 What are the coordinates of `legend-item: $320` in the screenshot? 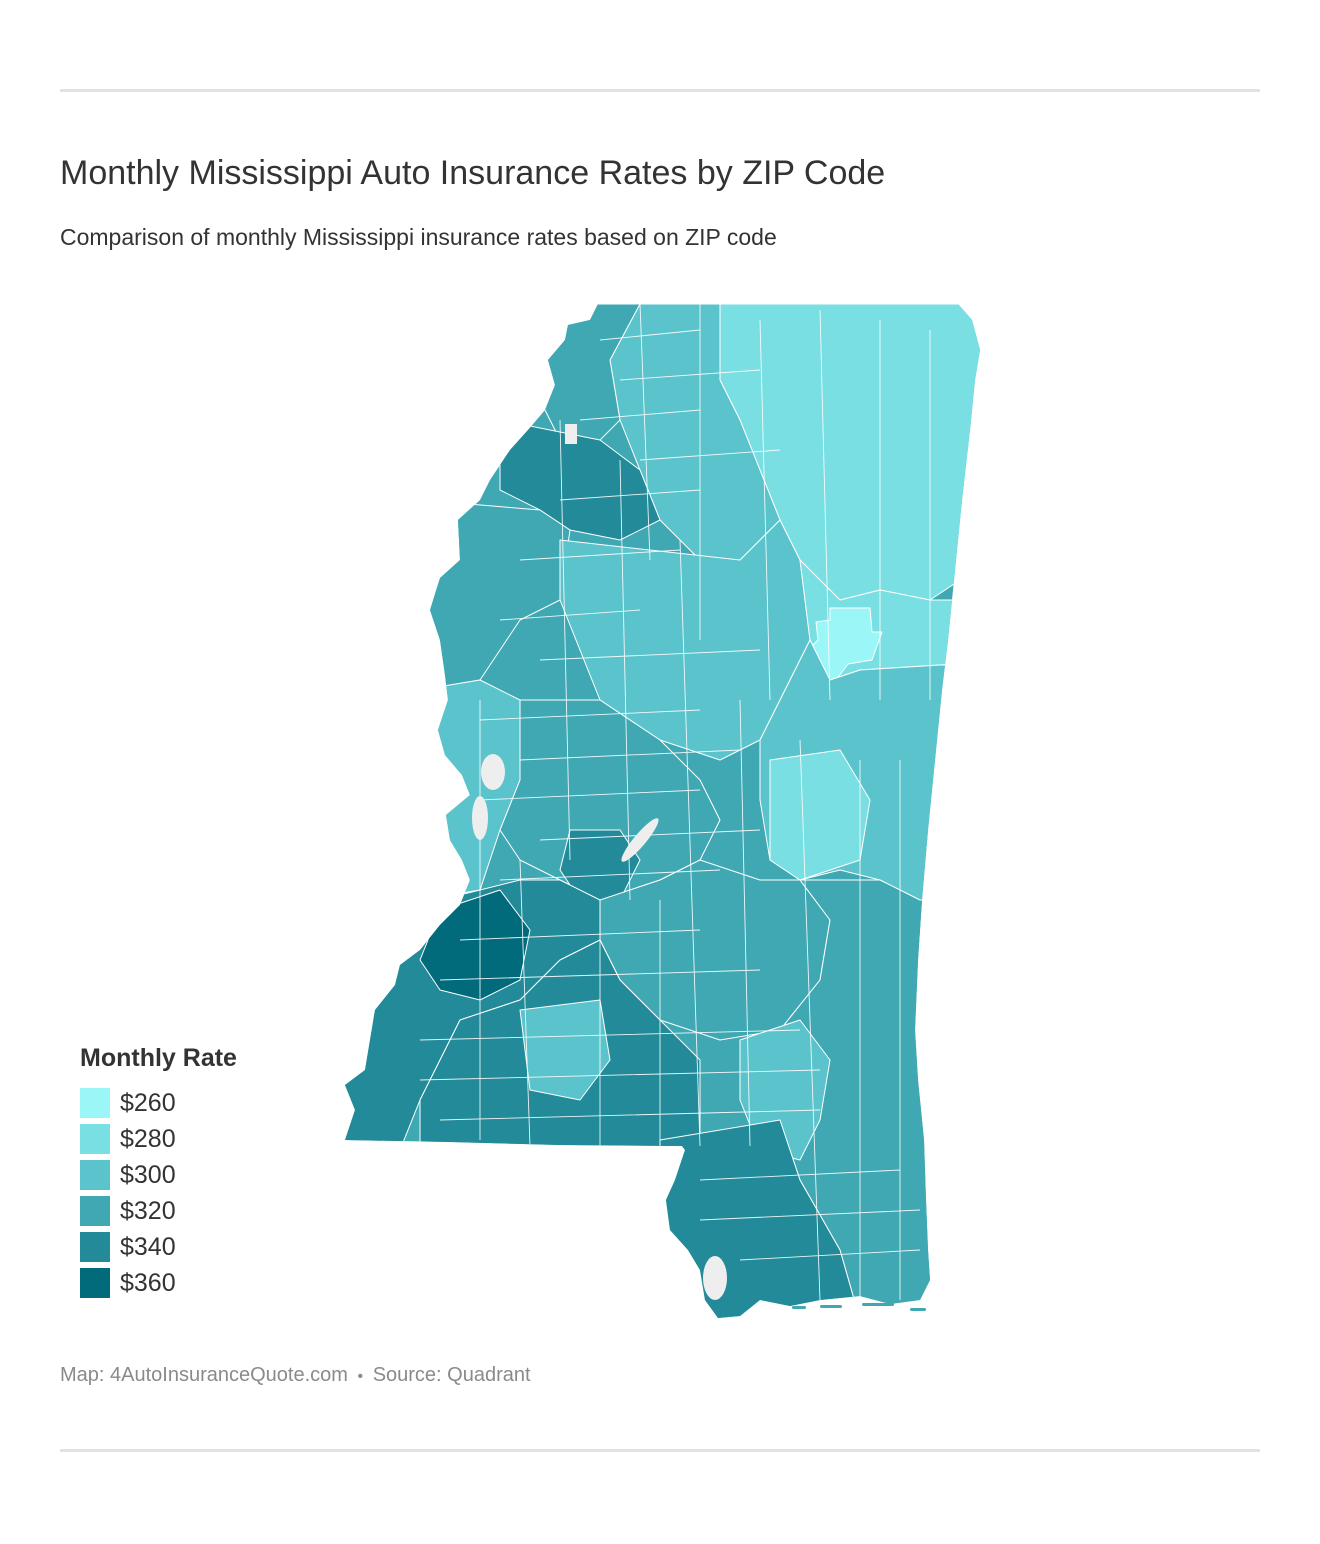 It's located at (200, 1211).